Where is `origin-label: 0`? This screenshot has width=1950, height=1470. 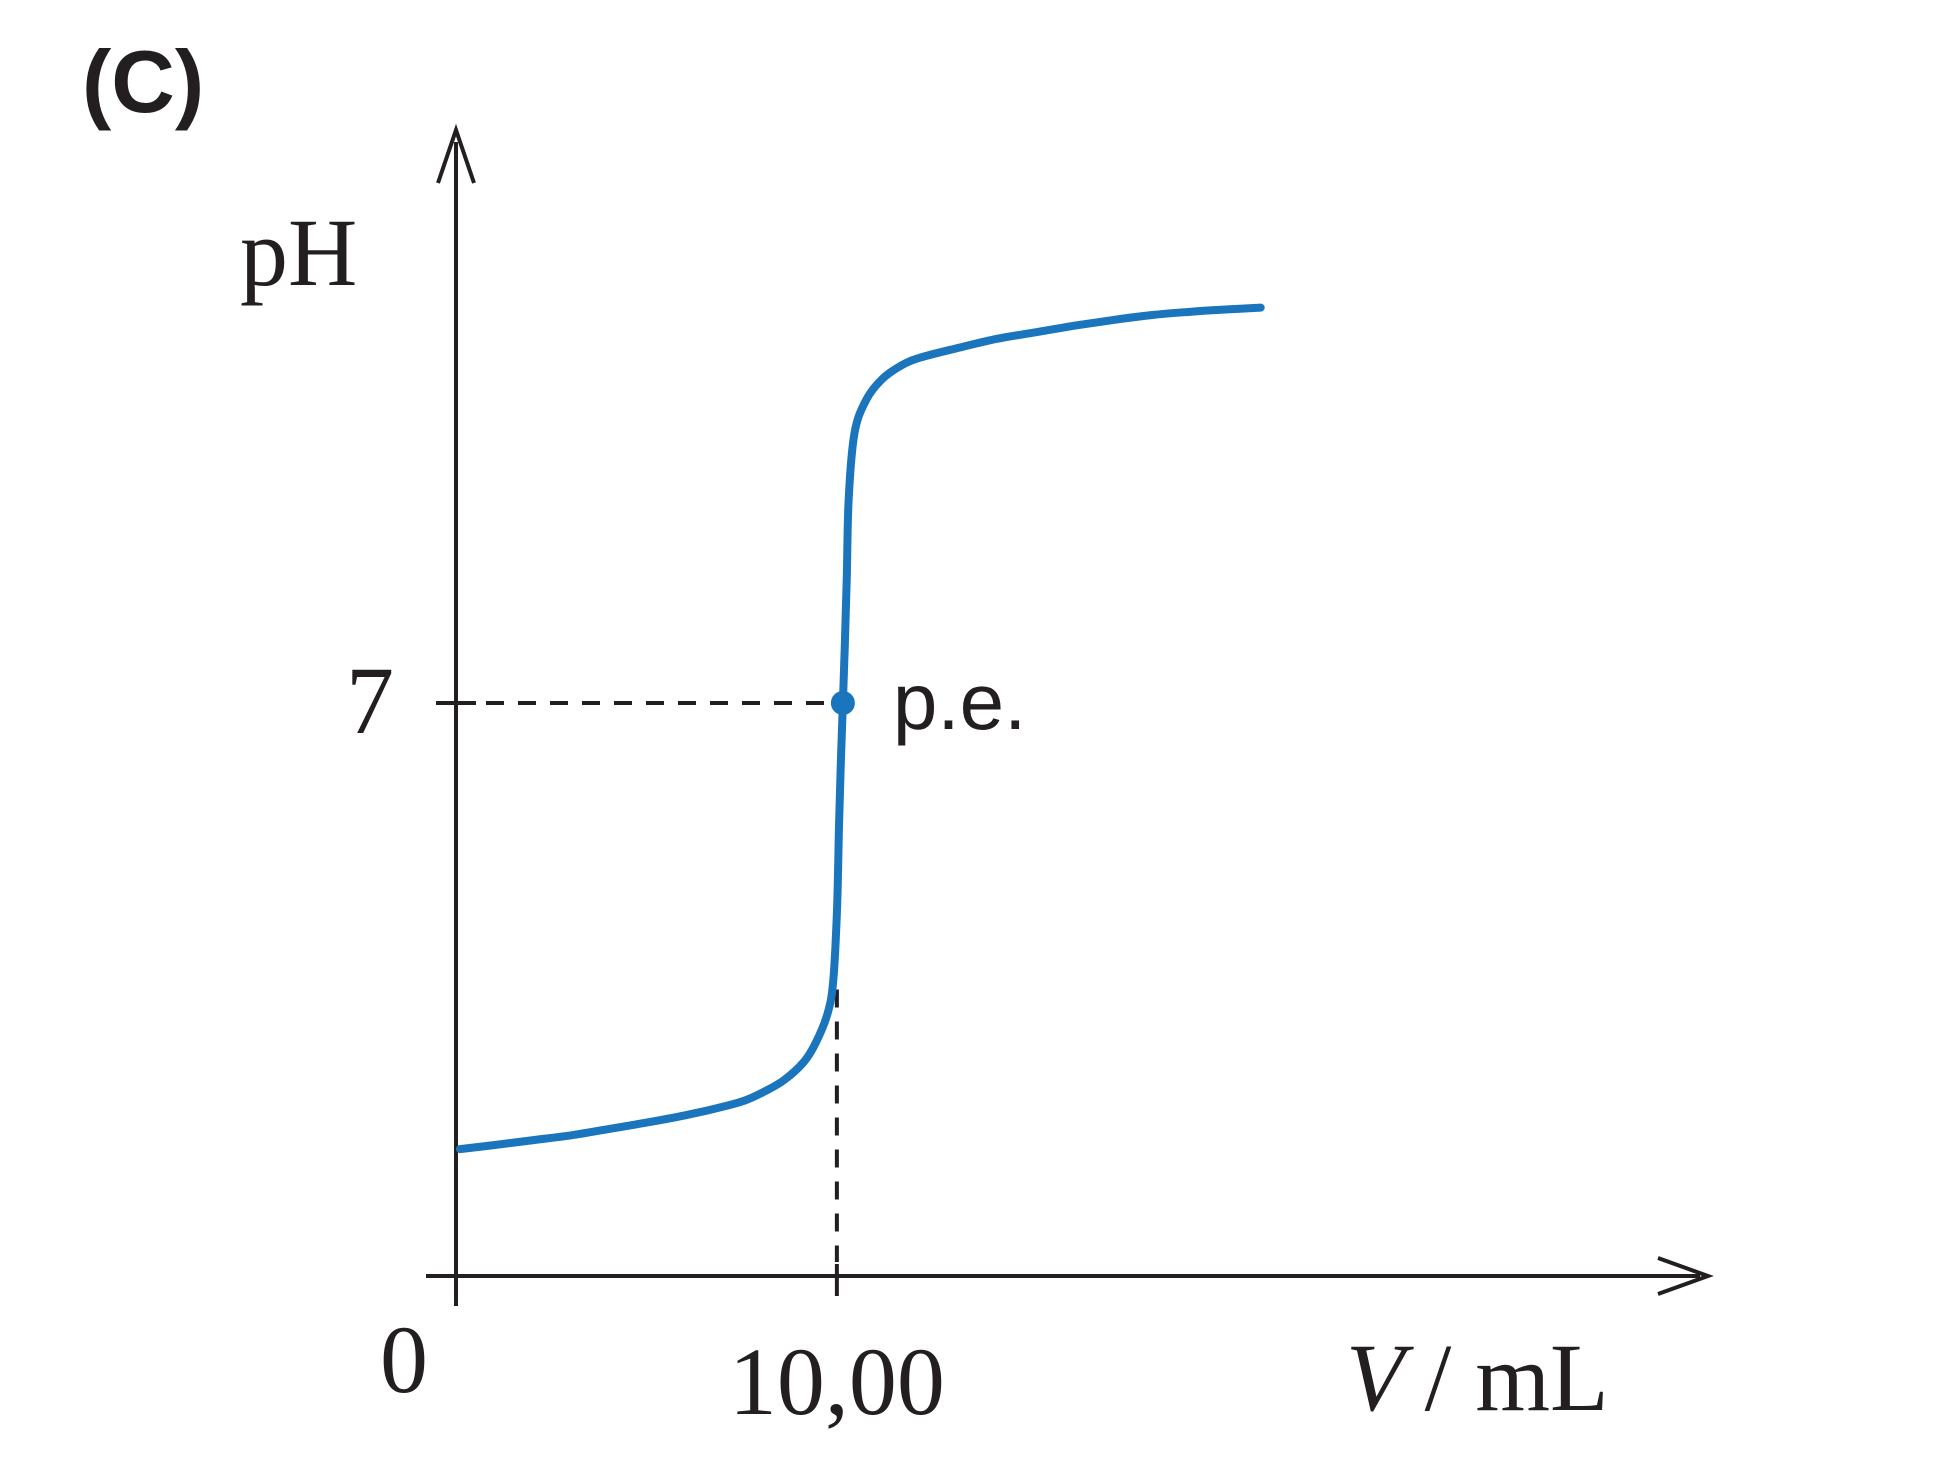
origin-label: 0 is located at coordinates (404, 1359).